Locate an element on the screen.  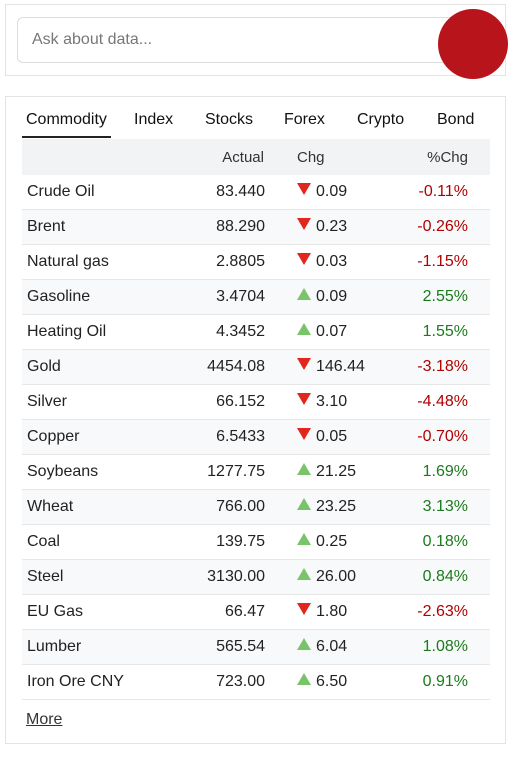
header-cell: %Chg is located at coordinates (444, 157).